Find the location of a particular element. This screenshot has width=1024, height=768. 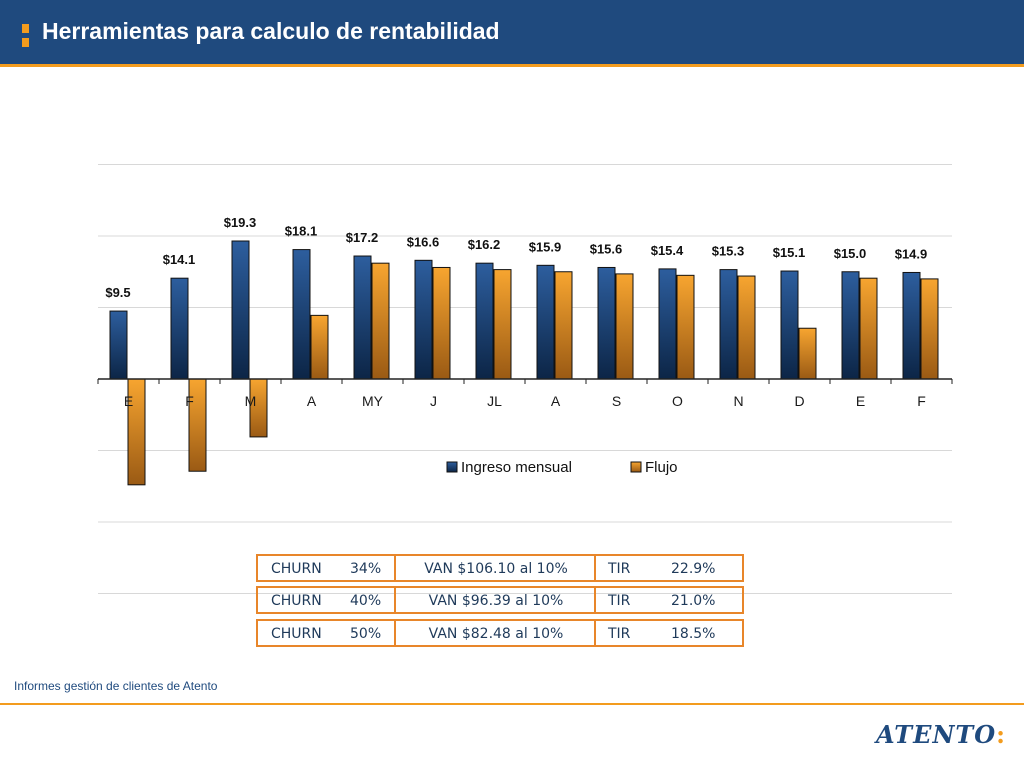

legend-label: Flujo is located at coordinates (661, 467).